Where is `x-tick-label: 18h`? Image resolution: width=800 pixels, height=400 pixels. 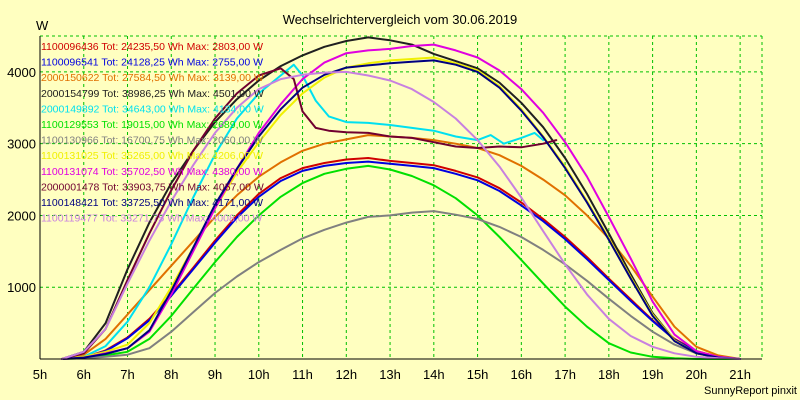
x-tick-label: 18h is located at coordinates (609, 374).